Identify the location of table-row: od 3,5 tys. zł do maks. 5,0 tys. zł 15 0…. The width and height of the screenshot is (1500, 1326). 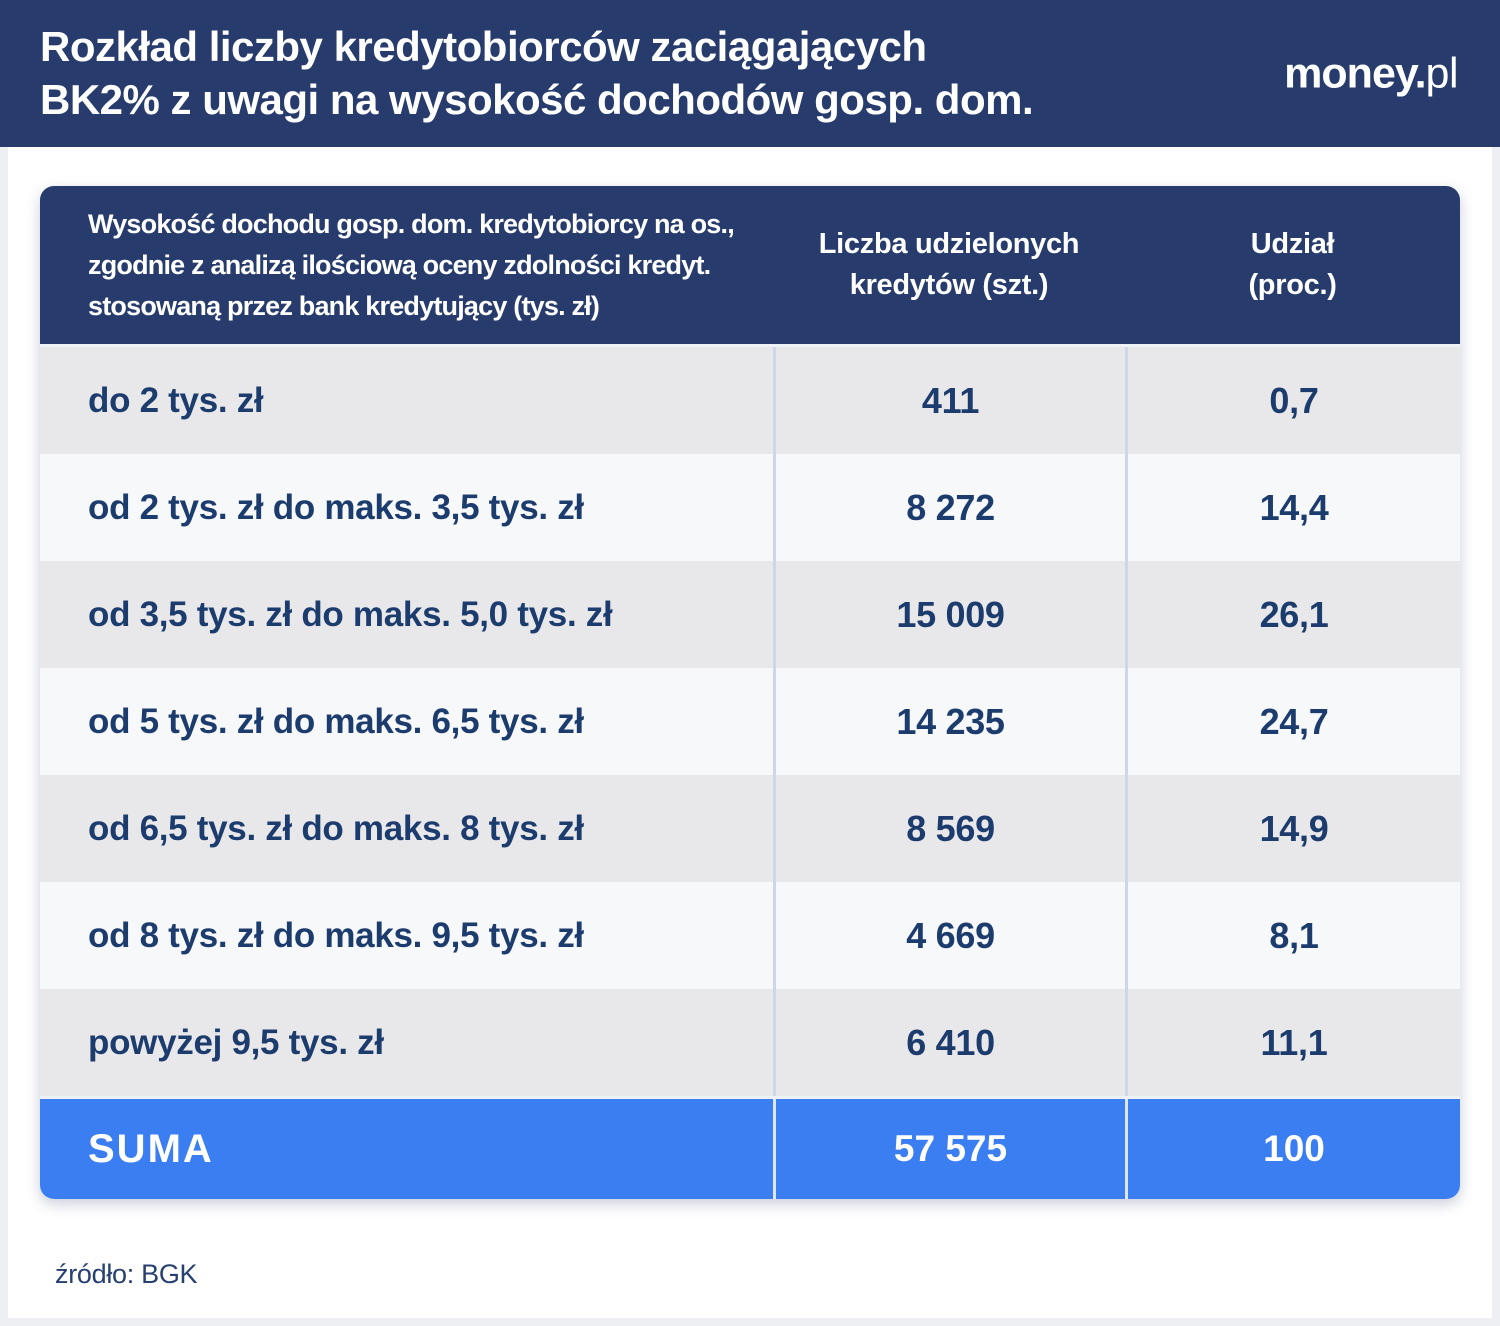
(750, 614).